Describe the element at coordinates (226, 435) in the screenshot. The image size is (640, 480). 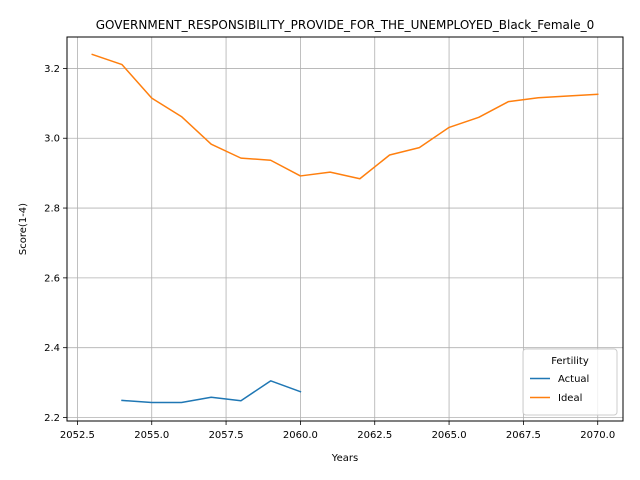
I see `x-tick-label: 2057.5` at that location.